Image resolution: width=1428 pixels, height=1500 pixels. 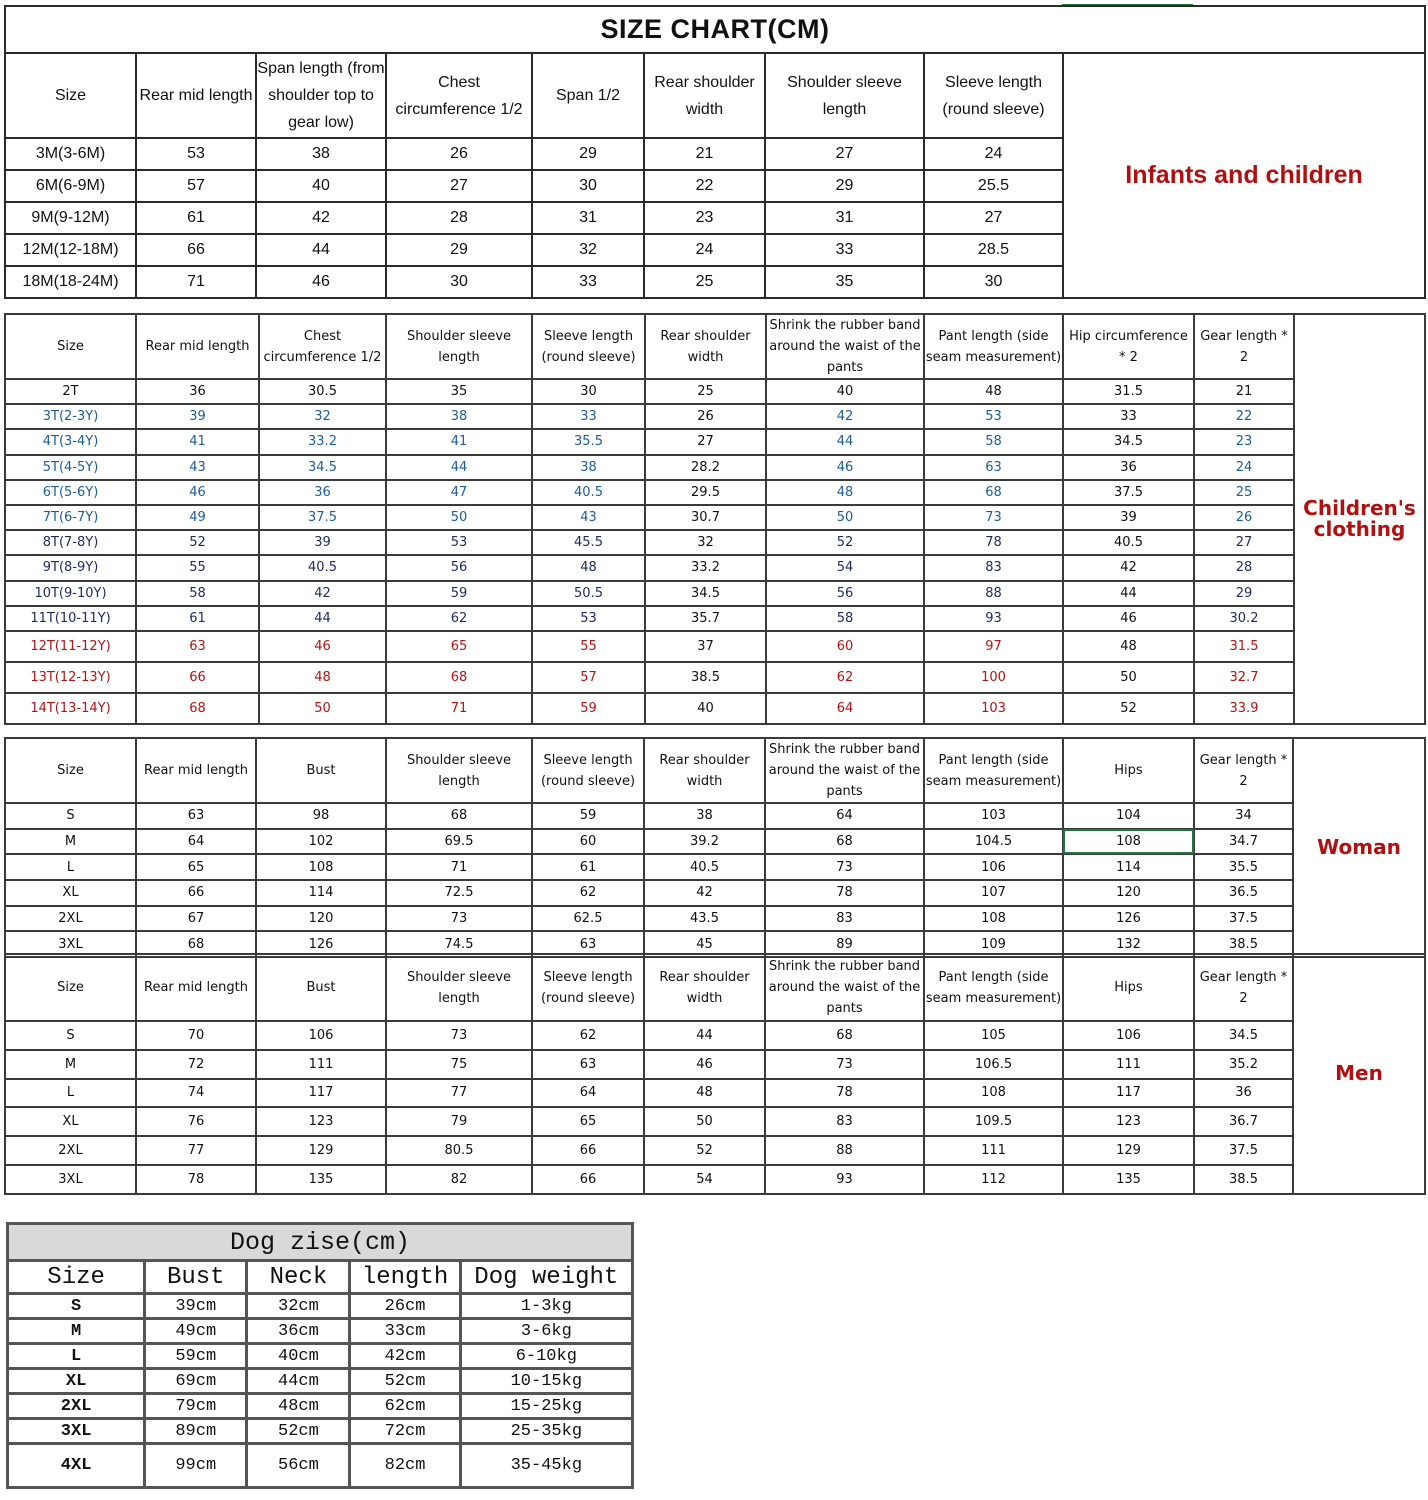 I want to click on table-cell: 39.2, so click(x=704, y=841).